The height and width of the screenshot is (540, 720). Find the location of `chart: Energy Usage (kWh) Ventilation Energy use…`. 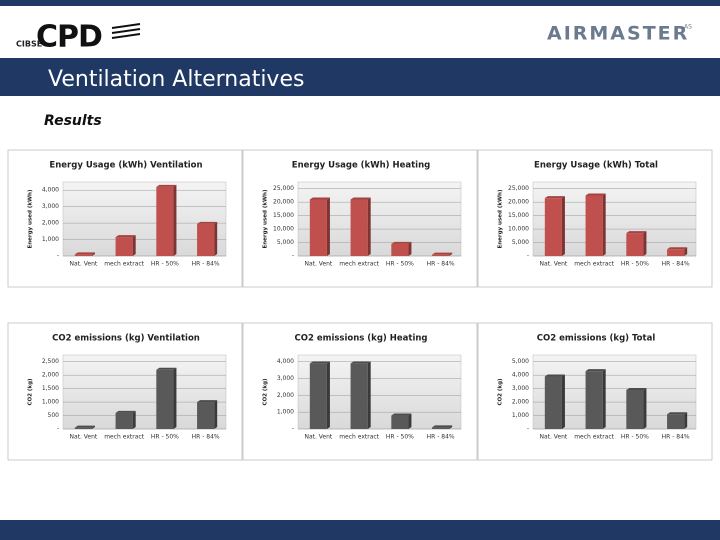

chart: Energy Usage (kWh) Ventilation Energy use… is located at coordinates (125, 218).